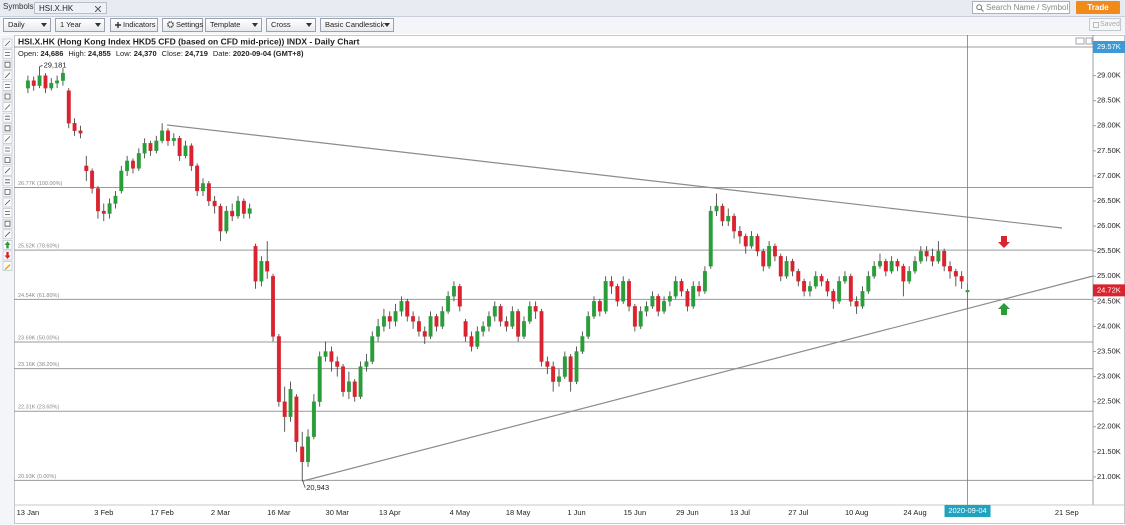 The width and height of the screenshot is (1125, 525). What do you see at coordinates (291, 25) in the screenshot?
I see `cursor-dropdown: Cross` at bounding box center [291, 25].